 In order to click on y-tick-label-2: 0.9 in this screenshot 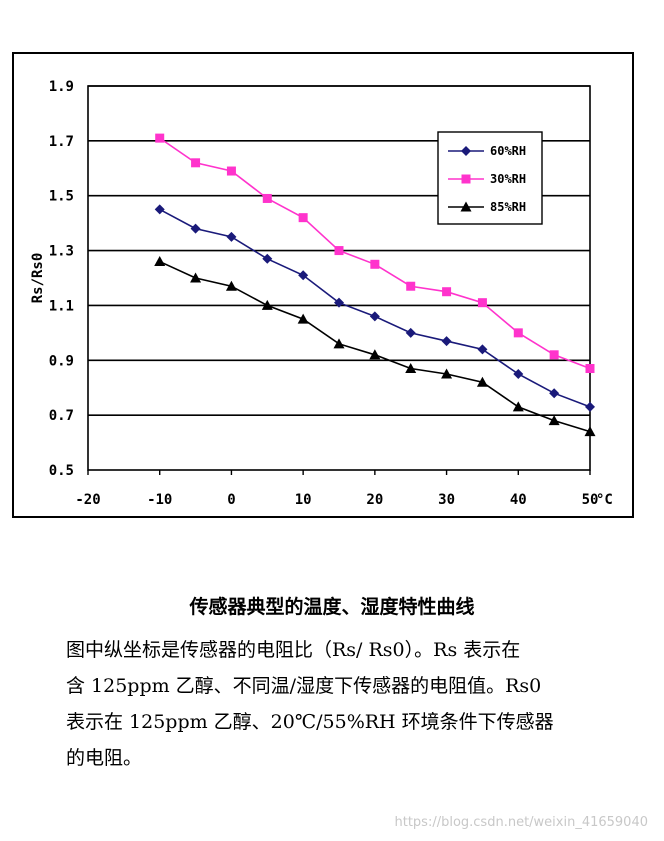, I will do `click(61, 361)`.